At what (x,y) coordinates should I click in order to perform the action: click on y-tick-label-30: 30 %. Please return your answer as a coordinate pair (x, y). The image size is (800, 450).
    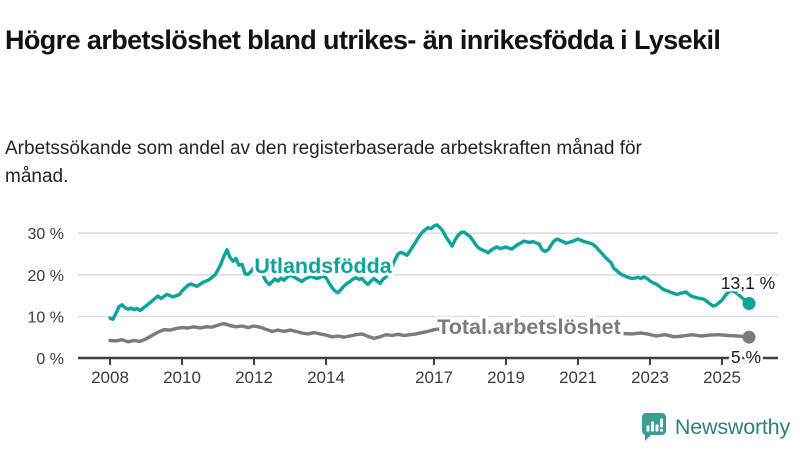
    Looking at the image, I should click on (46, 234).